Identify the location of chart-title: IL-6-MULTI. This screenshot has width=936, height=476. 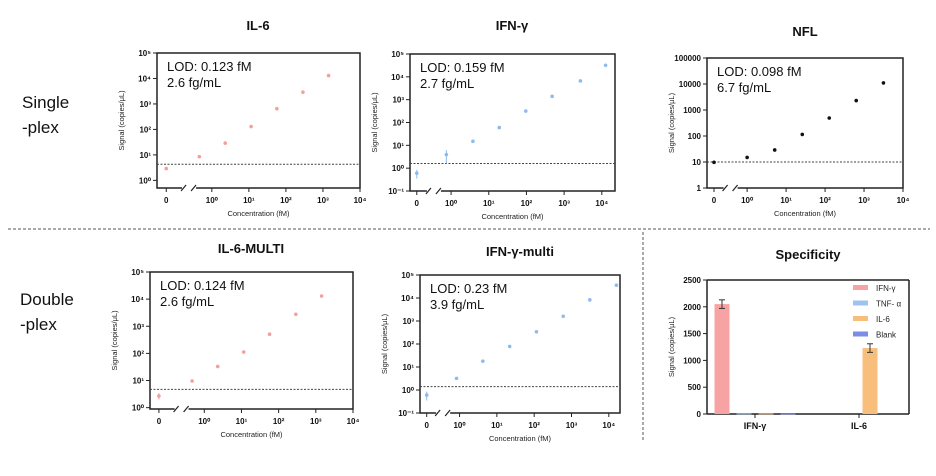
(251, 248).